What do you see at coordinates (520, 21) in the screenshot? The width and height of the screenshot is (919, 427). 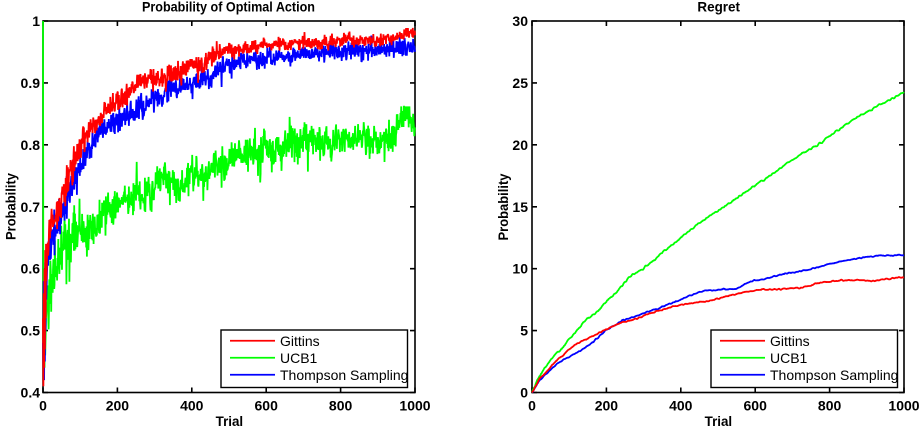 I see `svg-text: 30` at bounding box center [520, 21].